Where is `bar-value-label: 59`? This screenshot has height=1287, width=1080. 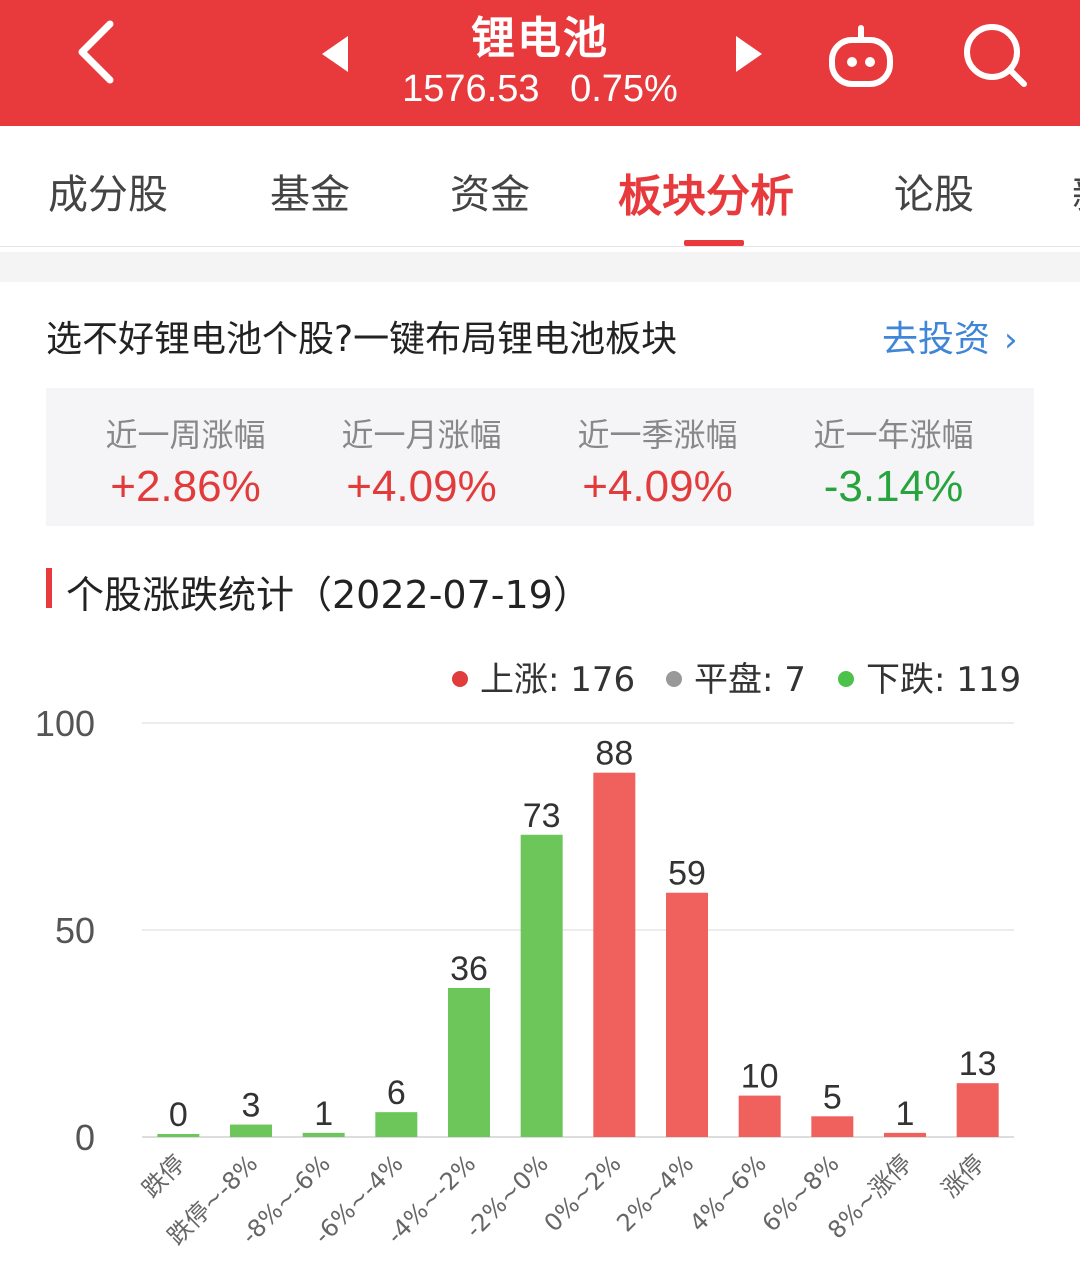 bar-value-label: 59 is located at coordinates (687, 874).